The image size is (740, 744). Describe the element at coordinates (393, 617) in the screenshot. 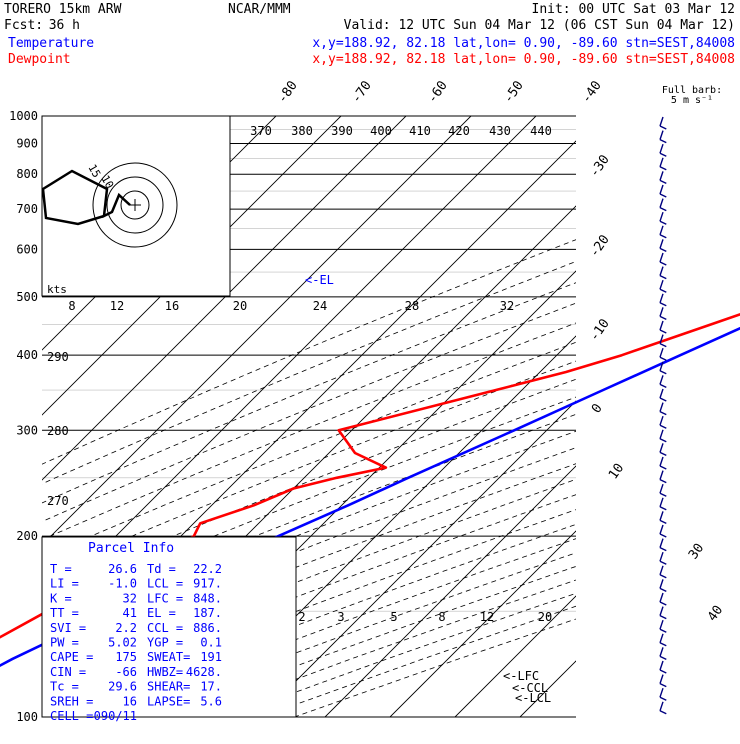

I see `mixing-ratio-label: 5` at that location.